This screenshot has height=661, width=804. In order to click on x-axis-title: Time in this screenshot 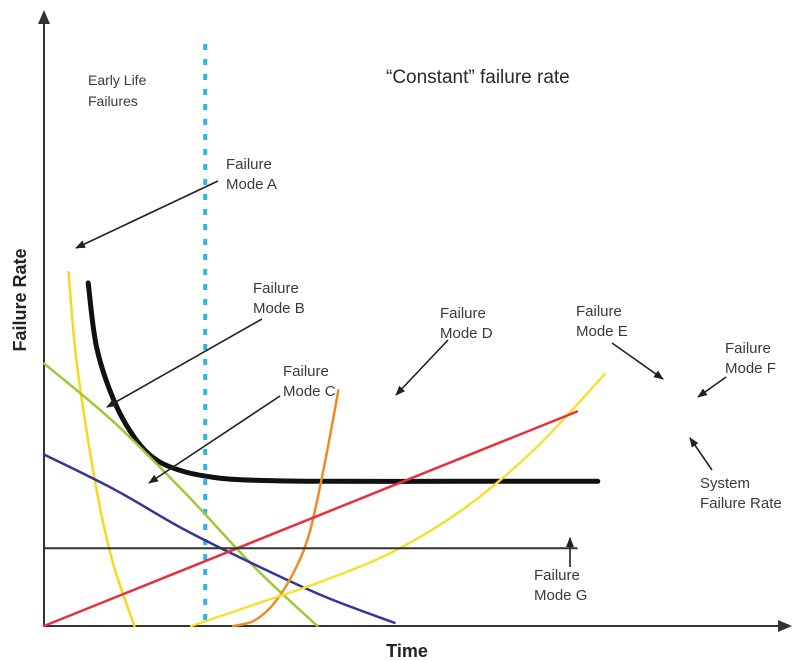, I will do `click(407, 651)`.